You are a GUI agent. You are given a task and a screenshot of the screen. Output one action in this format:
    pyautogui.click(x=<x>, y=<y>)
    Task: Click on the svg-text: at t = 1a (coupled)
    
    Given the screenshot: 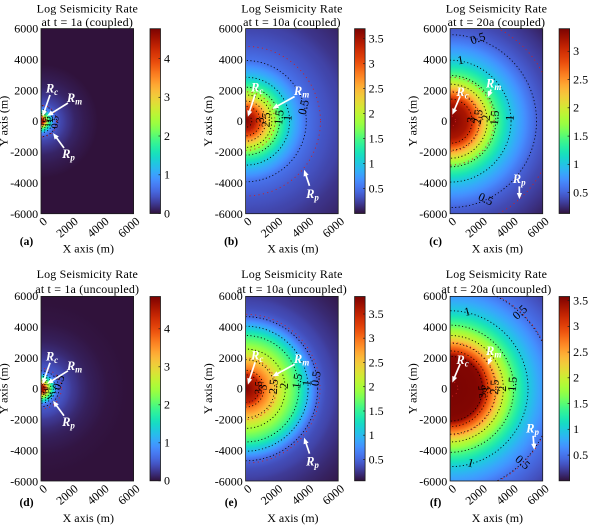 What is the action you would take?
    pyautogui.click(x=88, y=22)
    